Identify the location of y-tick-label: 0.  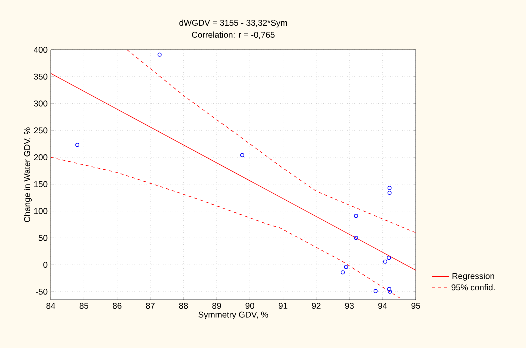
(46, 265).